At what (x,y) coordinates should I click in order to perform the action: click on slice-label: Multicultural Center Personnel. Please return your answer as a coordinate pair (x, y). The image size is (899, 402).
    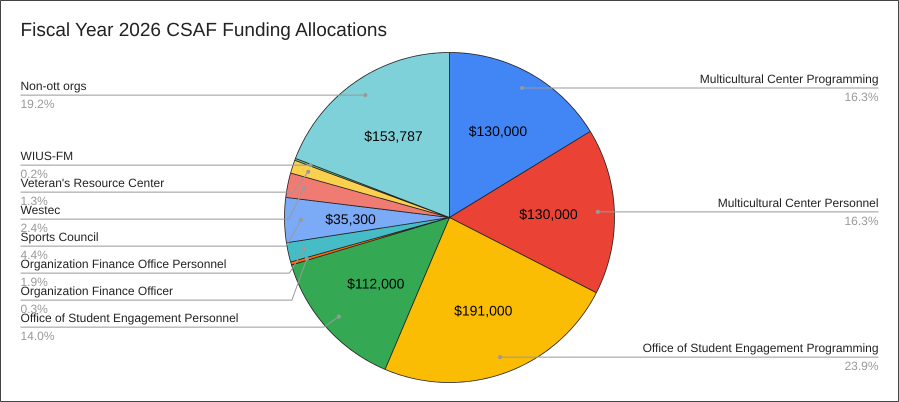
    Looking at the image, I should click on (798, 203).